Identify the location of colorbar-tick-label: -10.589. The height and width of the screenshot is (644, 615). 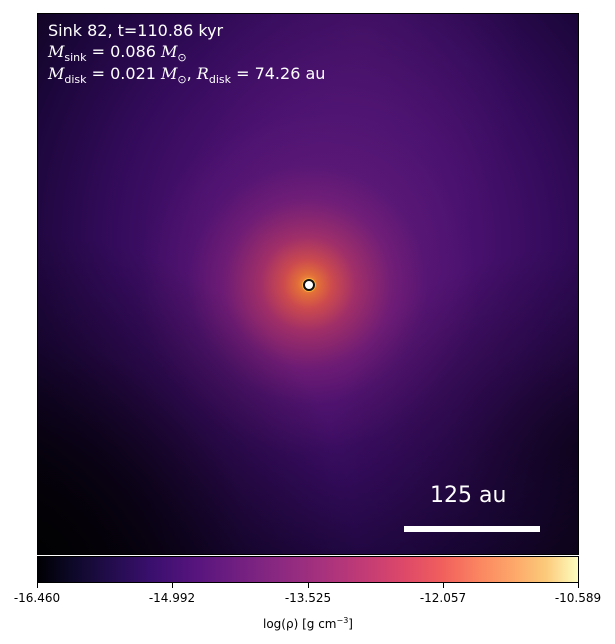
(578, 598).